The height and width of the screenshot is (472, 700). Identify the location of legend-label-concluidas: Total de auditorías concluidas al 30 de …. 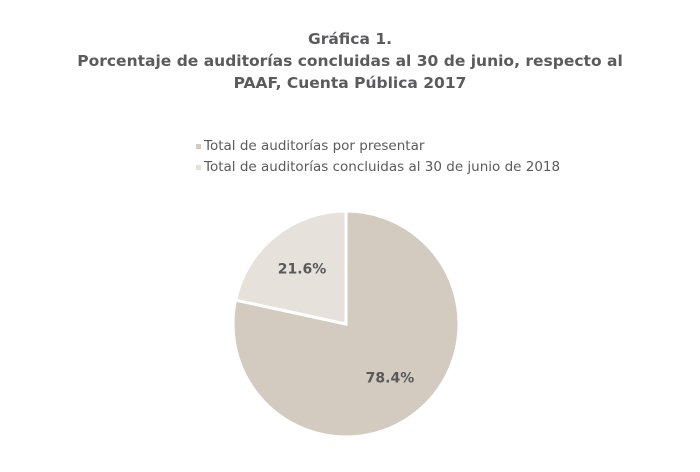
(382, 167).